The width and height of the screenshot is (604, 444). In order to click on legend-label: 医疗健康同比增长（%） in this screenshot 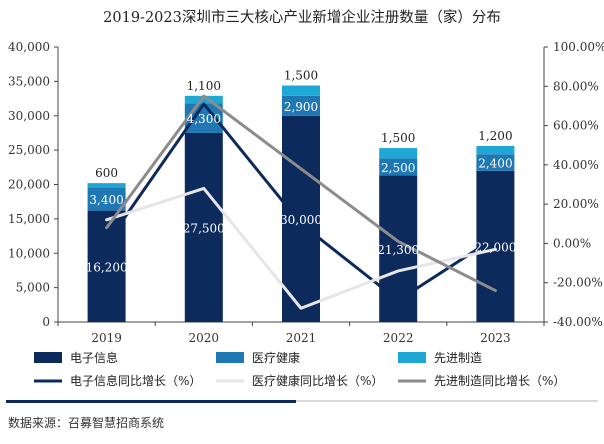, I will do `click(317, 380)`.